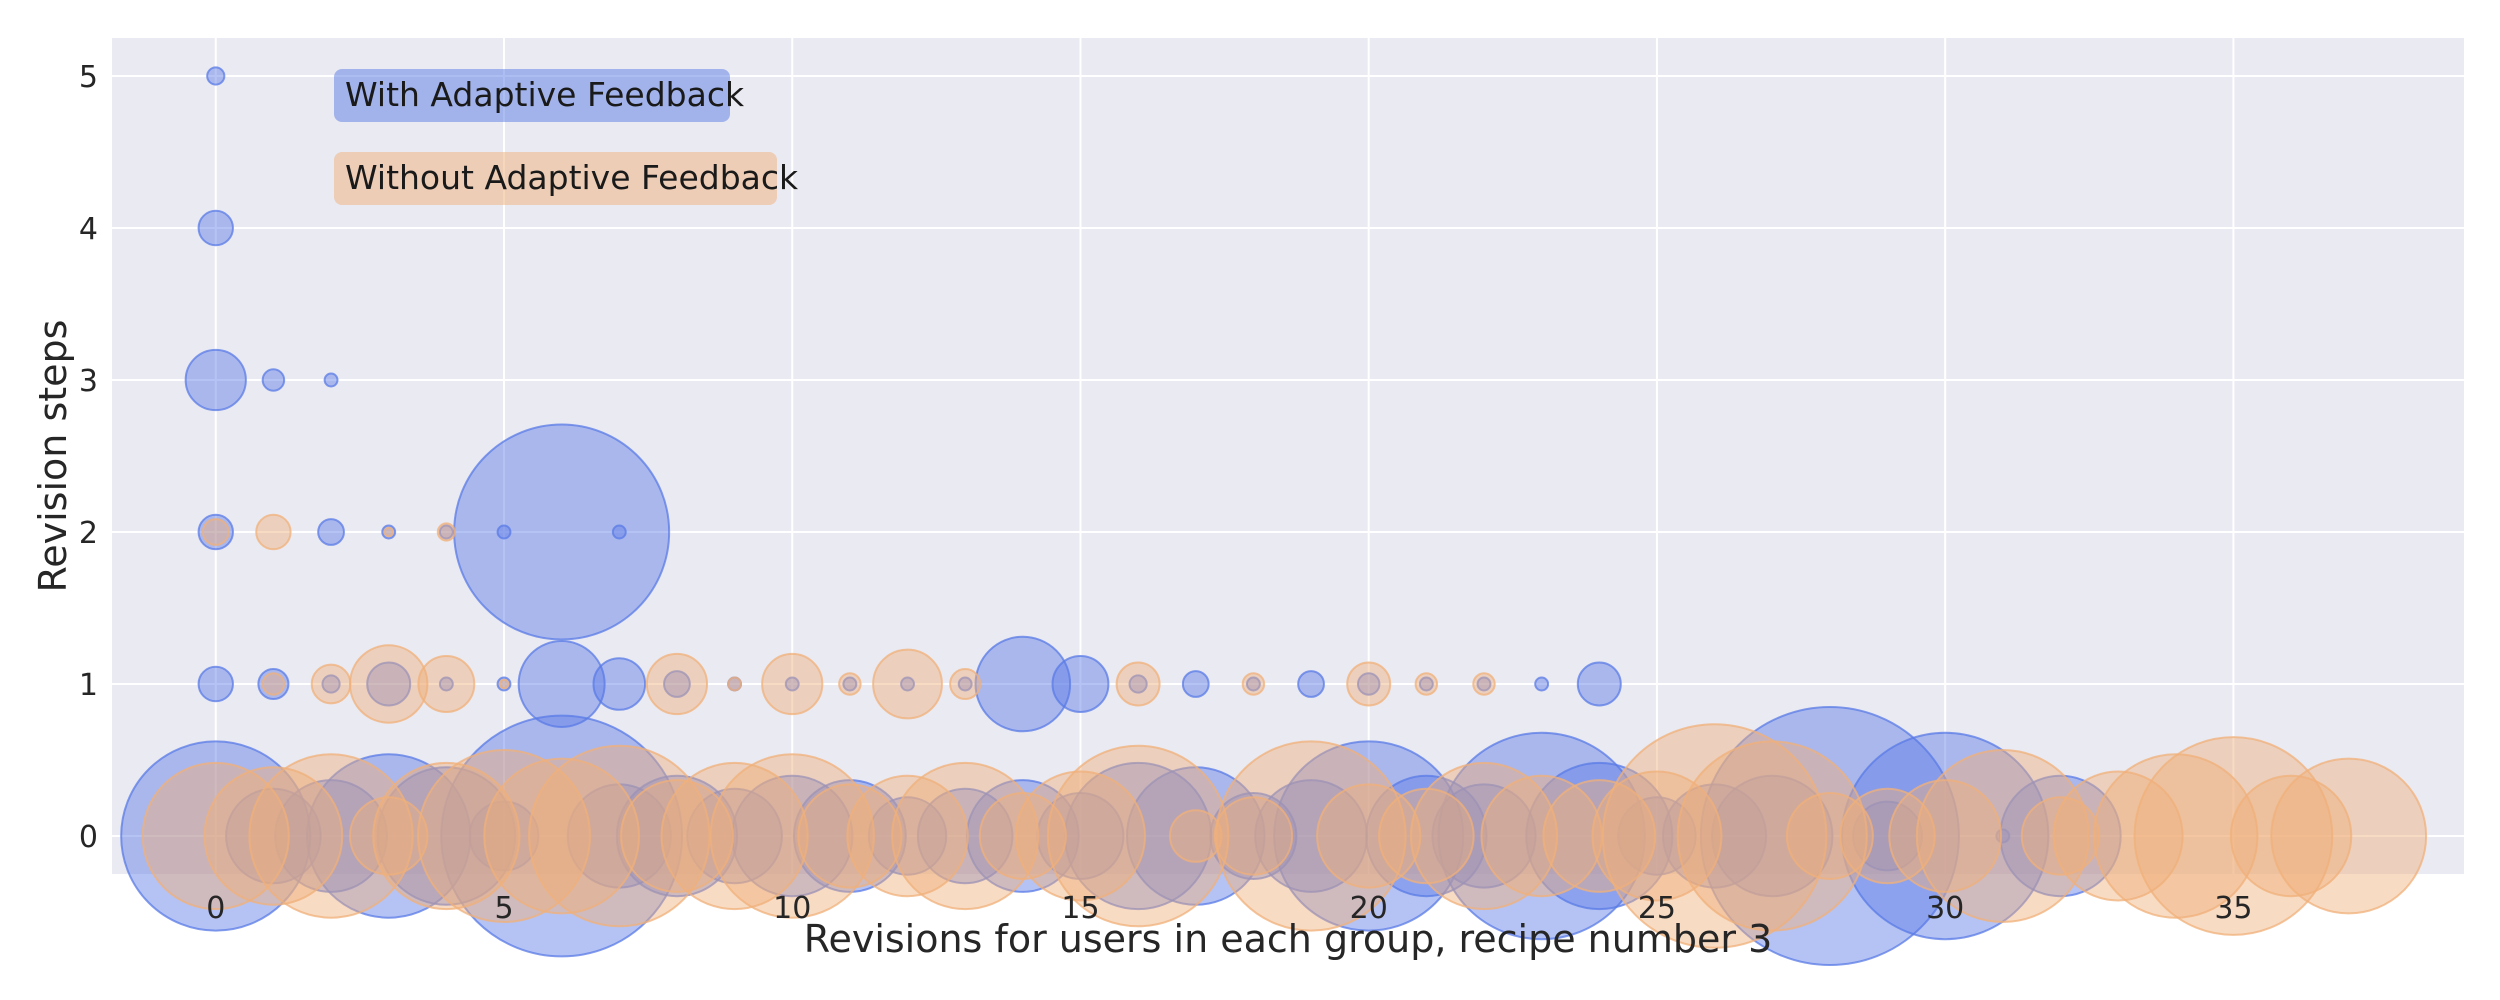 The image size is (2500, 1000). I want to click on legend-with-label: With Adaptive Feedback, so click(545, 94).